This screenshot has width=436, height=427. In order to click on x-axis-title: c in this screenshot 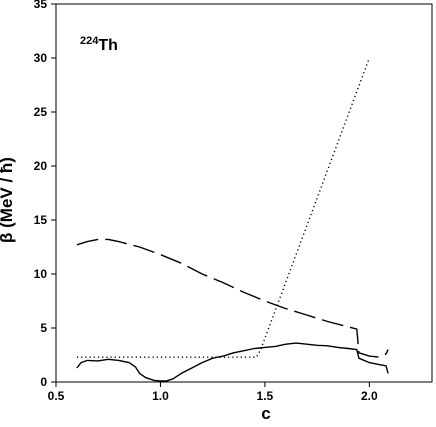, I will do `click(265, 413)`.